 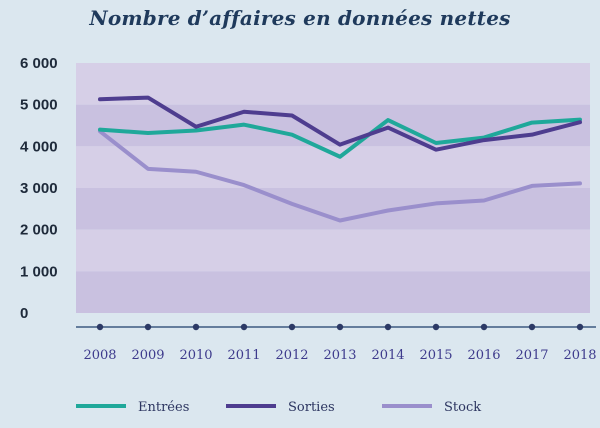 I want to click on x-axis, so click(x=336, y=327).